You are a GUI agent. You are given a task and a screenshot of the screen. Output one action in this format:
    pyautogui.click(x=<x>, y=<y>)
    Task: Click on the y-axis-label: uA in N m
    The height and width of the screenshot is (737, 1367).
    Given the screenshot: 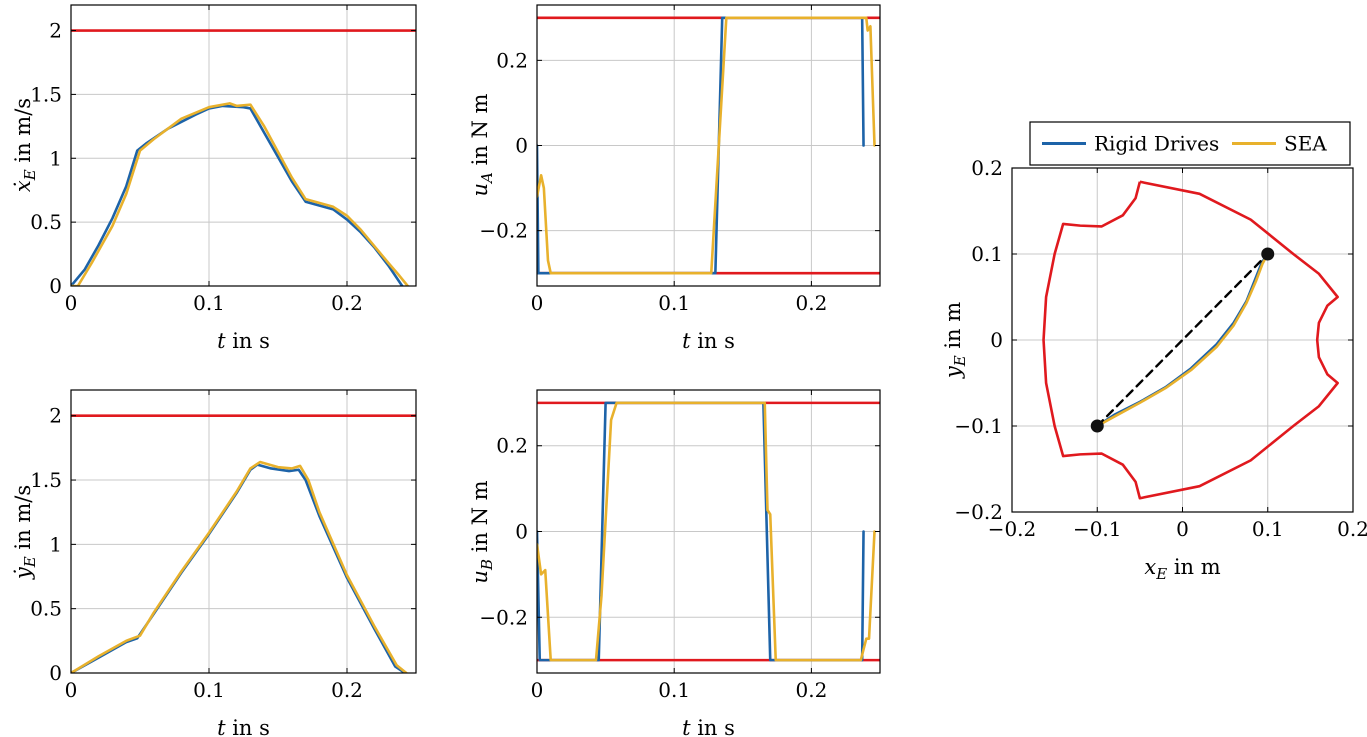 What is the action you would take?
    pyautogui.click(x=482, y=144)
    